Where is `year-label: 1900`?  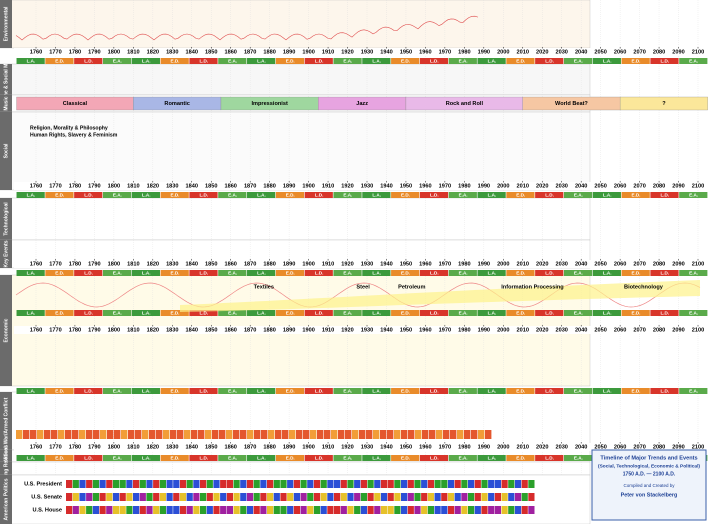 year-label: 1900 is located at coordinates (308, 186).